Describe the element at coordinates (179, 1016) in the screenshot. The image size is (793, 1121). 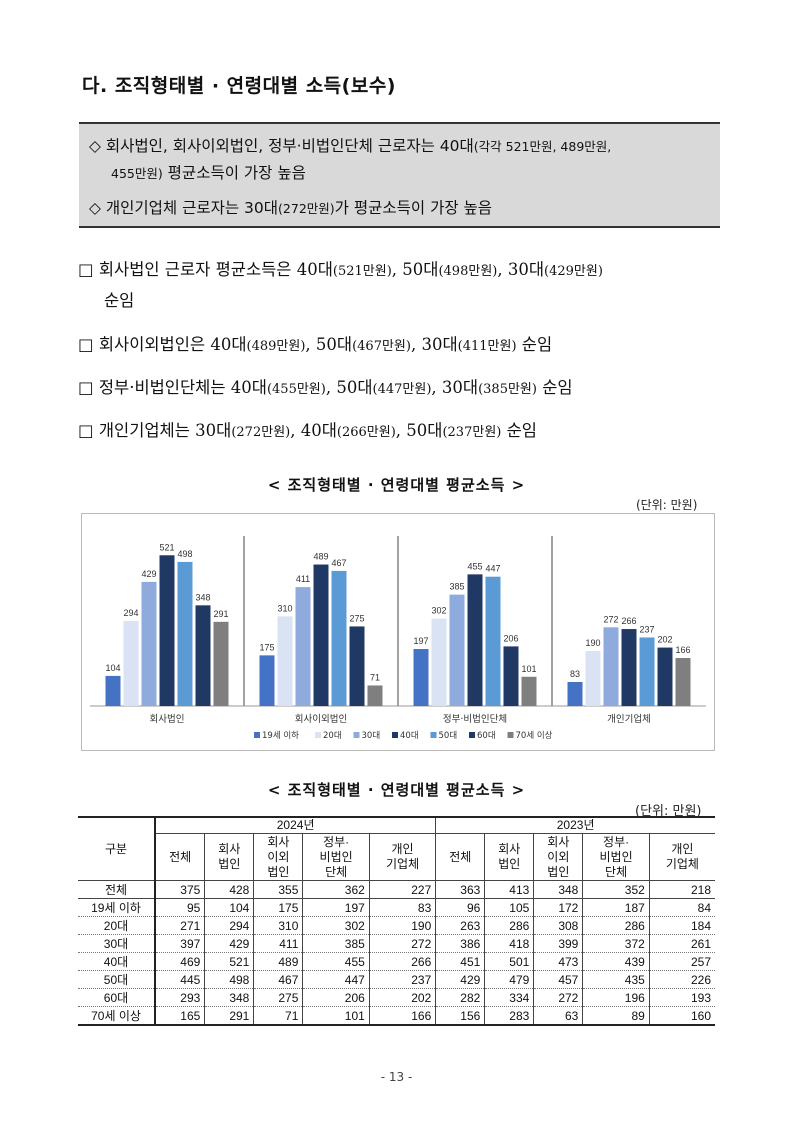
I see `table-cell: 165` at that location.